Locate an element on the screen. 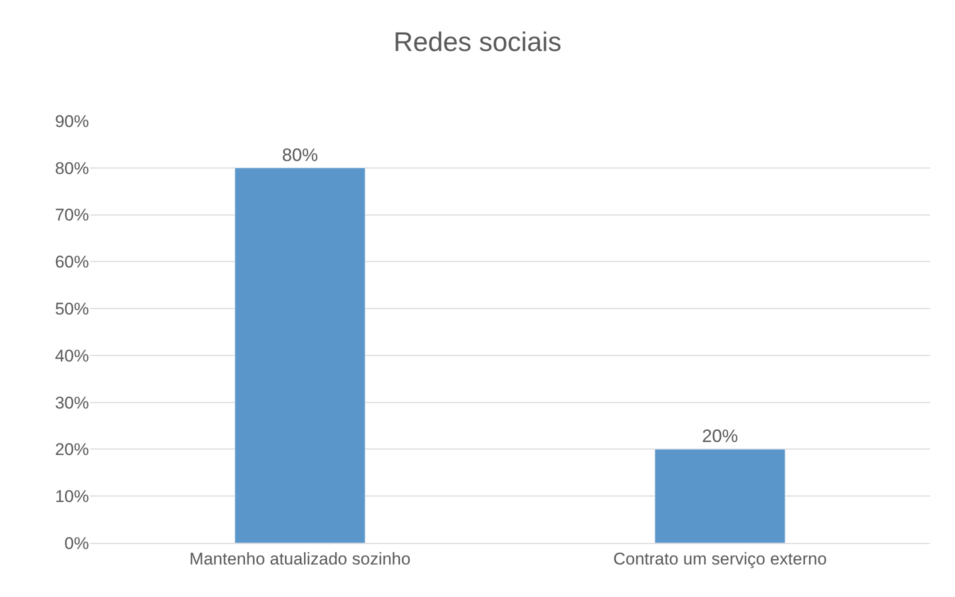 This screenshot has width=955, height=597. chart-title: Redes sociais is located at coordinates (477, 42).